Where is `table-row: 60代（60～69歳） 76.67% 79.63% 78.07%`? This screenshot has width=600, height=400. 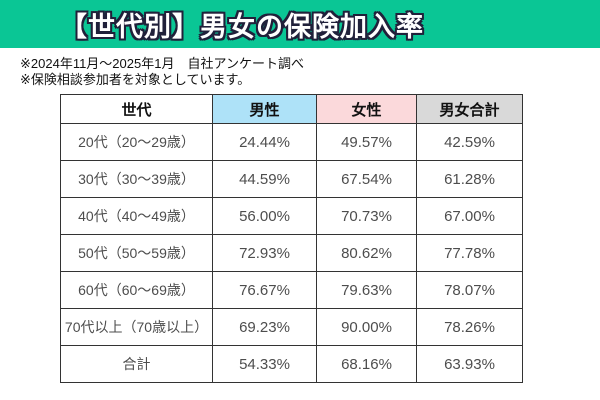 table-row: 60代（60～69歳） 76.67% 79.63% 78.07% is located at coordinates (291, 290).